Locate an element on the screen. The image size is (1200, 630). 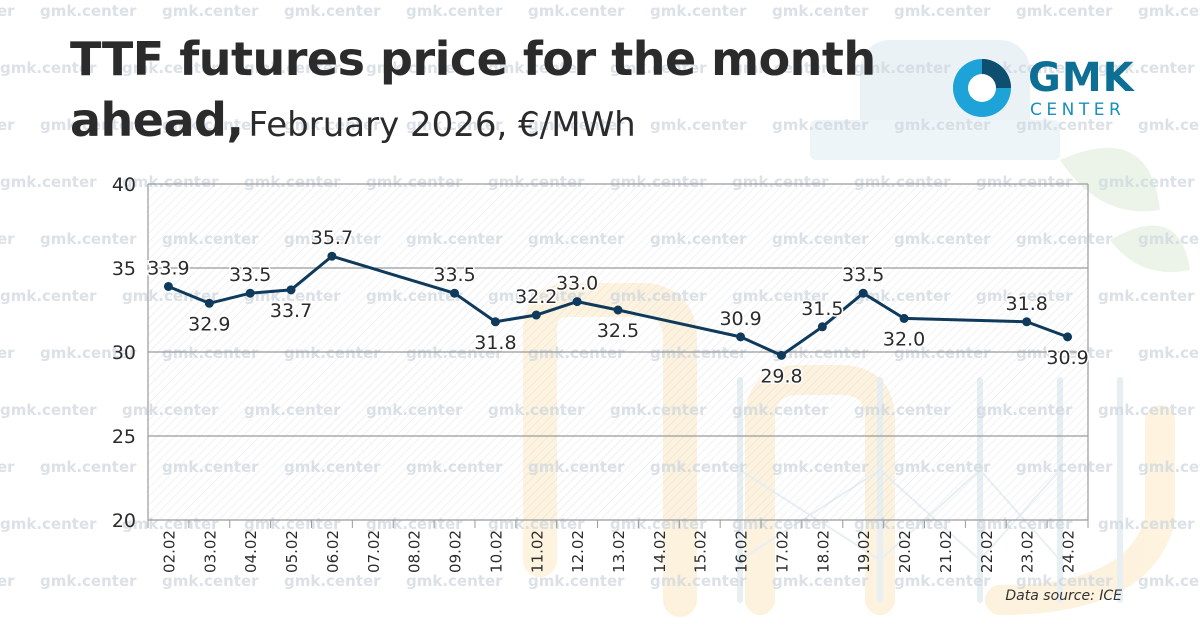
data-label: 32.0 is located at coordinates (904, 339).